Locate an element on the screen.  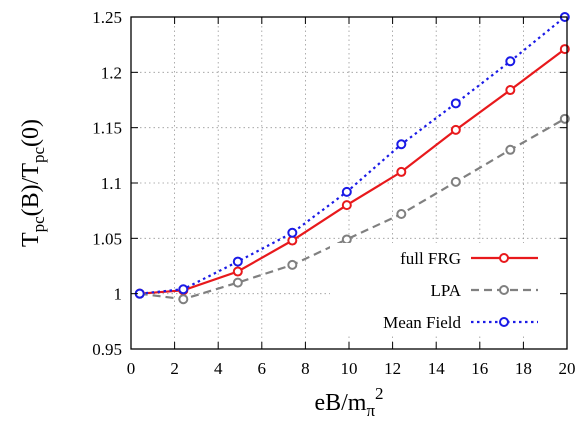
x-tick-label: 0 is located at coordinates (131, 368).